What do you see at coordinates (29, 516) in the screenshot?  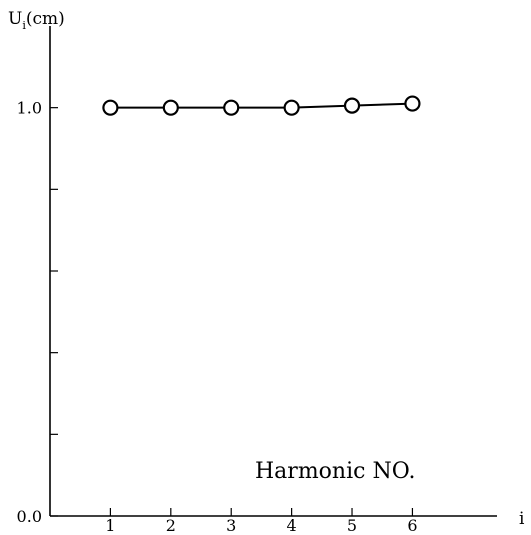 I see `y-tick-label-0-0: 0.0` at bounding box center [29, 516].